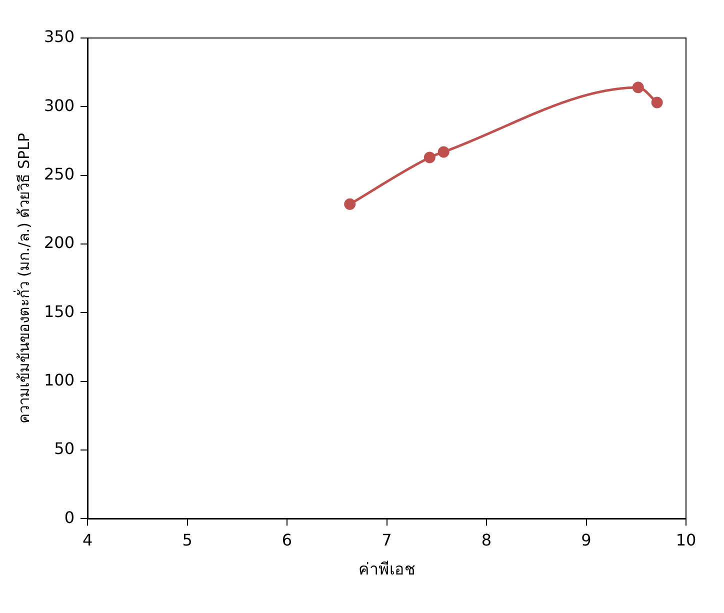  What do you see at coordinates (287, 540) in the screenshot?
I see `x-tick-label: 6` at bounding box center [287, 540].